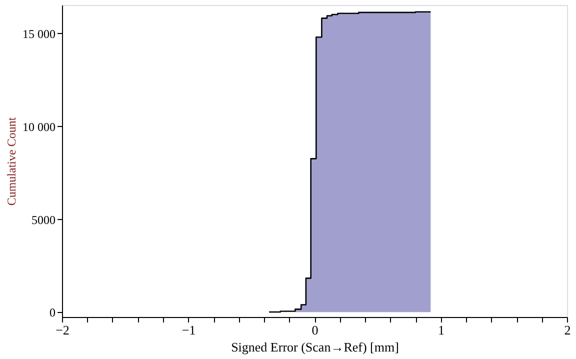  Describe the element at coordinates (63, 330) in the screenshot. I see `x-tick-label: −2` at that location.